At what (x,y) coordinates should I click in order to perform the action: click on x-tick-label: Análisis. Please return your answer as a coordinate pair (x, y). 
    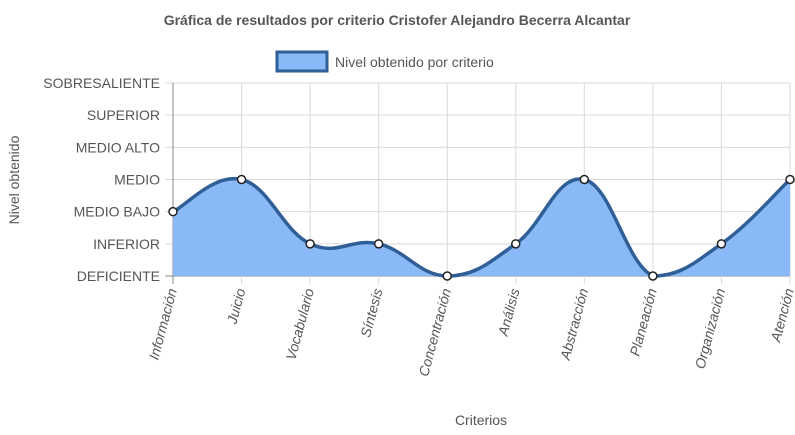
    Looking at the image, I should click on (508, 313).